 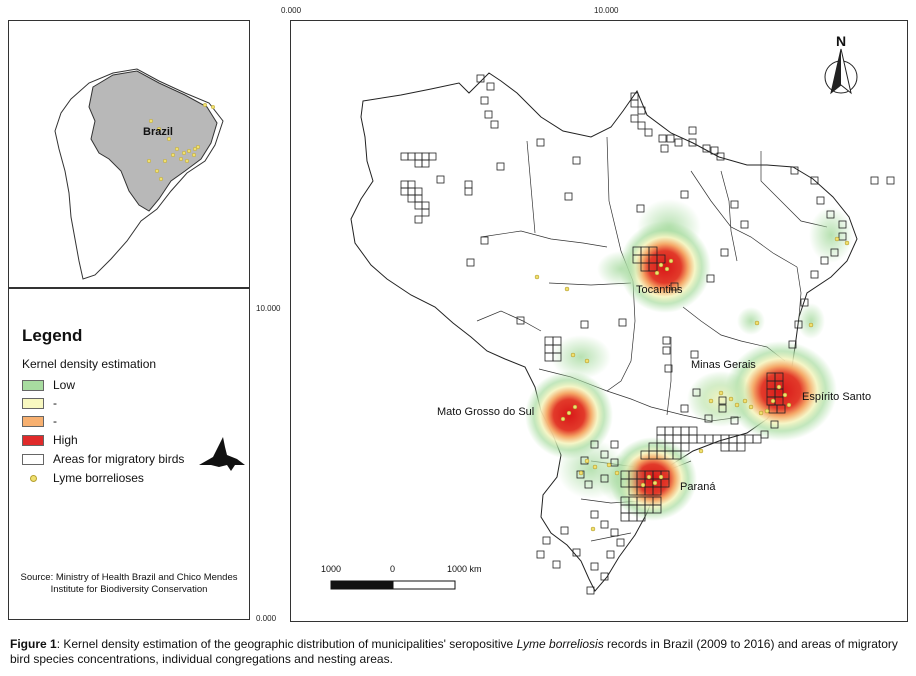 What do you see at coordinates (331, 569) in the screenshot?
I see `scale-label-left: 1000` at bounding box center [331, 569].